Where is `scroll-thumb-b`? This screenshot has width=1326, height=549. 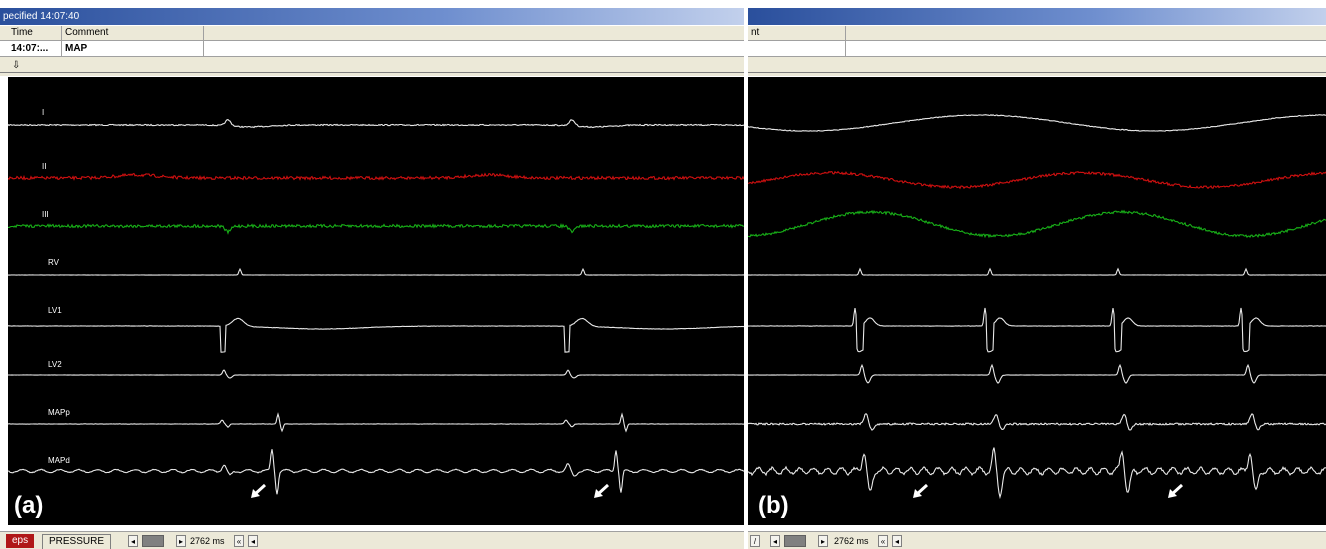 scroll-thumb-b is located at coordinates (795, 541).